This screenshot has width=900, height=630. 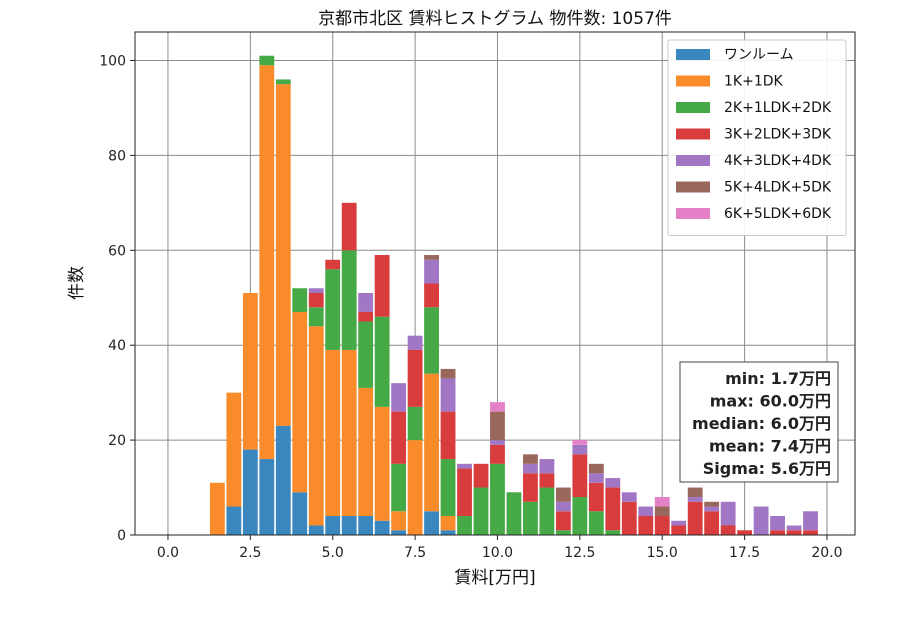 I want to click on x-axis-ticks: 0.0 2.5 5.0 7.5 10.0 12.5 15.0 17.5 20.0, so click(x=500, y=548).